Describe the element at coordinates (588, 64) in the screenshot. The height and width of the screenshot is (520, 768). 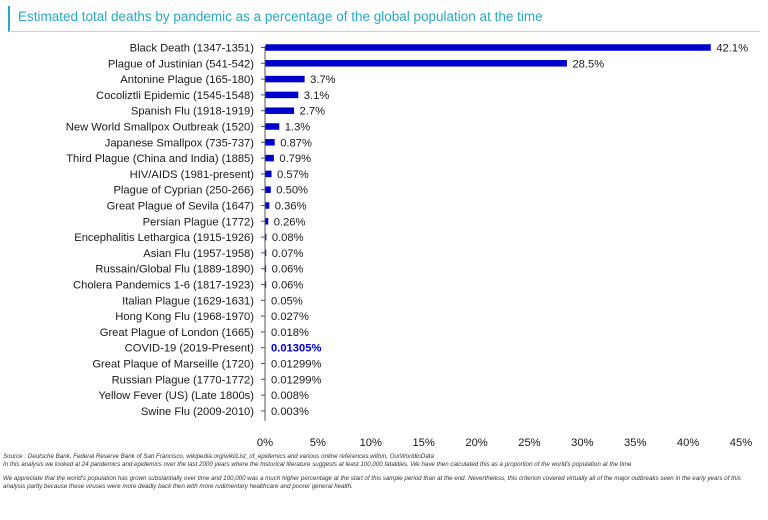
I see `value-label-plague-of-justinian-541-542: 28.5%` at that location.